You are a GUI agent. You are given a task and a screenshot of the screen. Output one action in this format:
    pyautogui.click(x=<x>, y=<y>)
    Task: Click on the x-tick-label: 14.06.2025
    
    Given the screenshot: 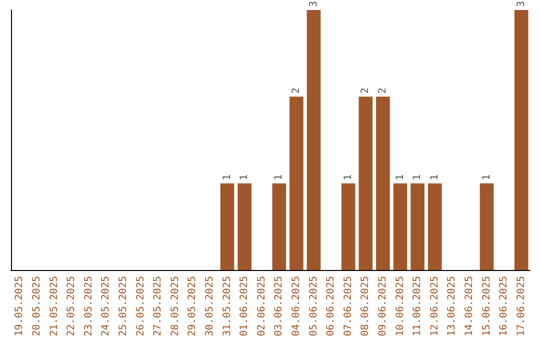 What is the action you would take?
    pyautogui.click(x=469, y=306)
    